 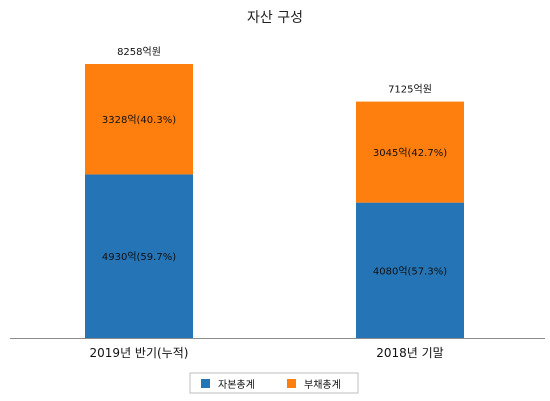 I want to click on legend-swatch-equity, so click(x=205, y=383).